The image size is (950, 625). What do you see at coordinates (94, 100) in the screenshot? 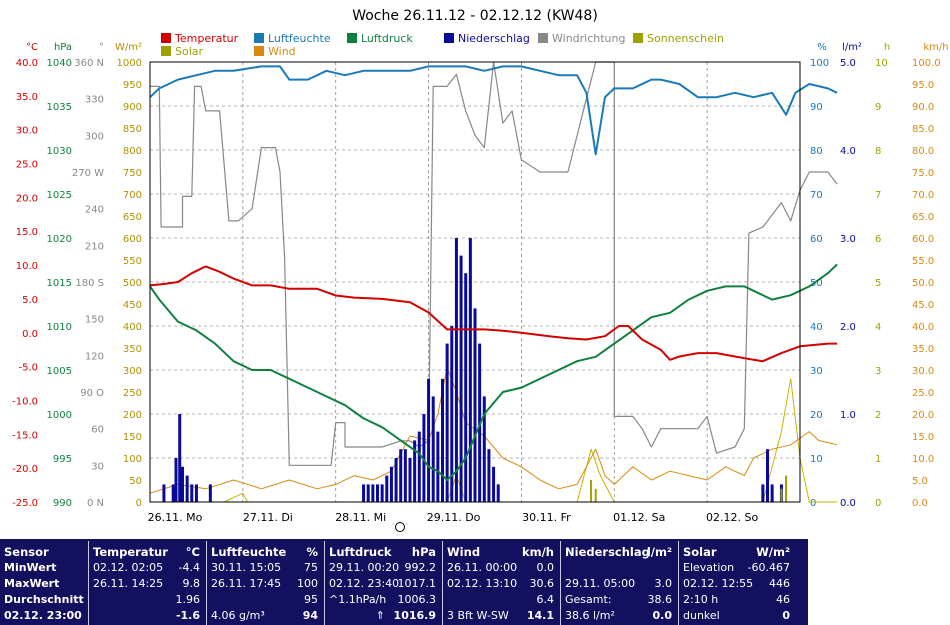
I see `axis-tick-left: 330` at bounding box center [94, 100].